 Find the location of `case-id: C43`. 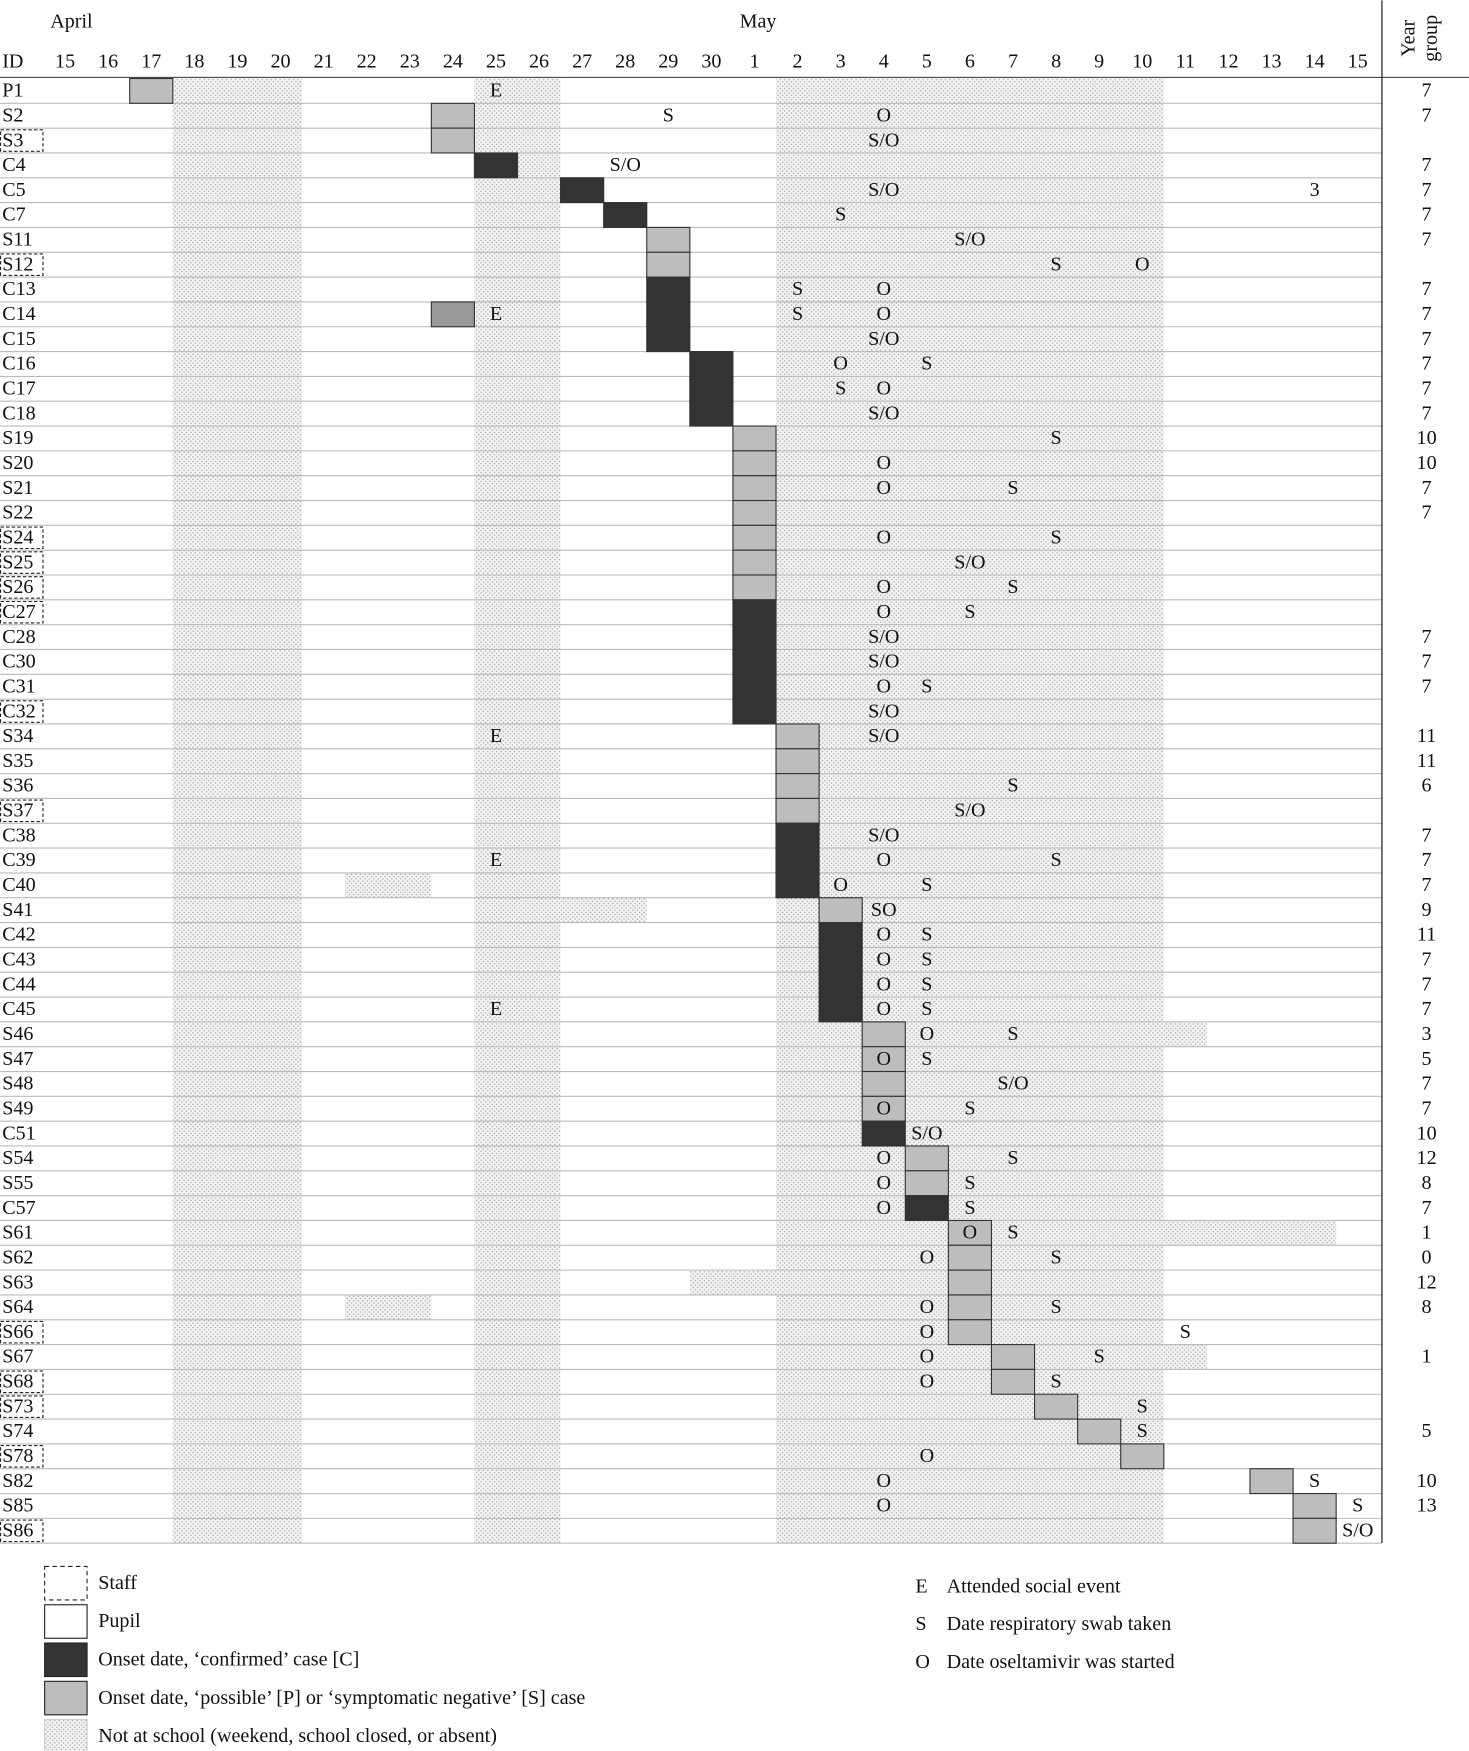

case-id: C43 is located at coordinates (18, 960).